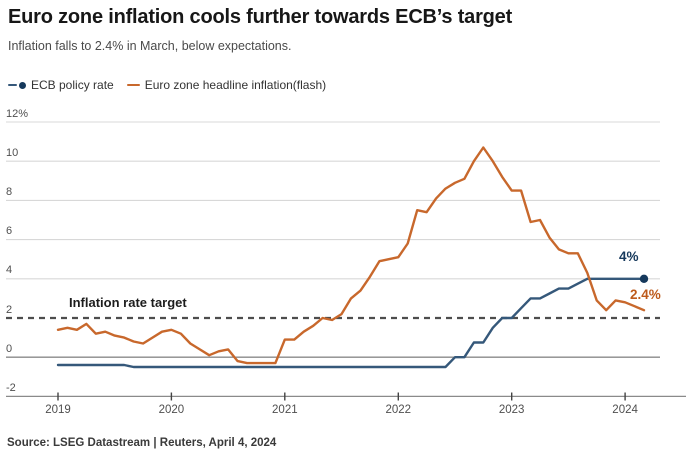  I want to click on y-axis-label: 8, so click(9, 191).